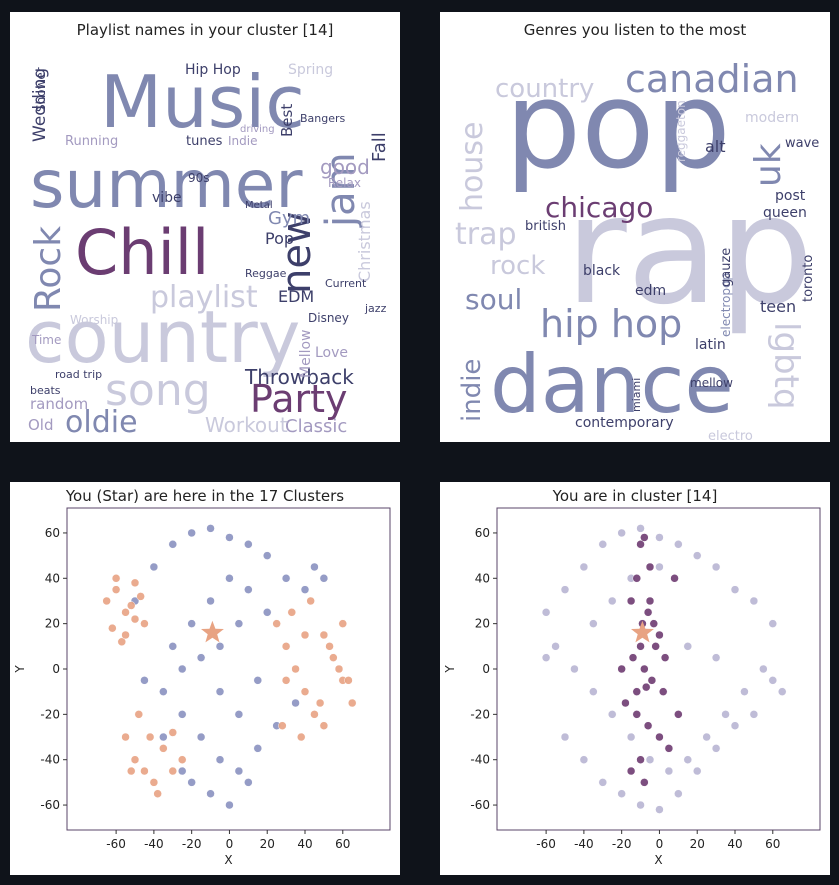  What do you see at coordinates (734, 844) in the screenshot?
I see `x-tick-label: 40` at bounding box center [734, 844].